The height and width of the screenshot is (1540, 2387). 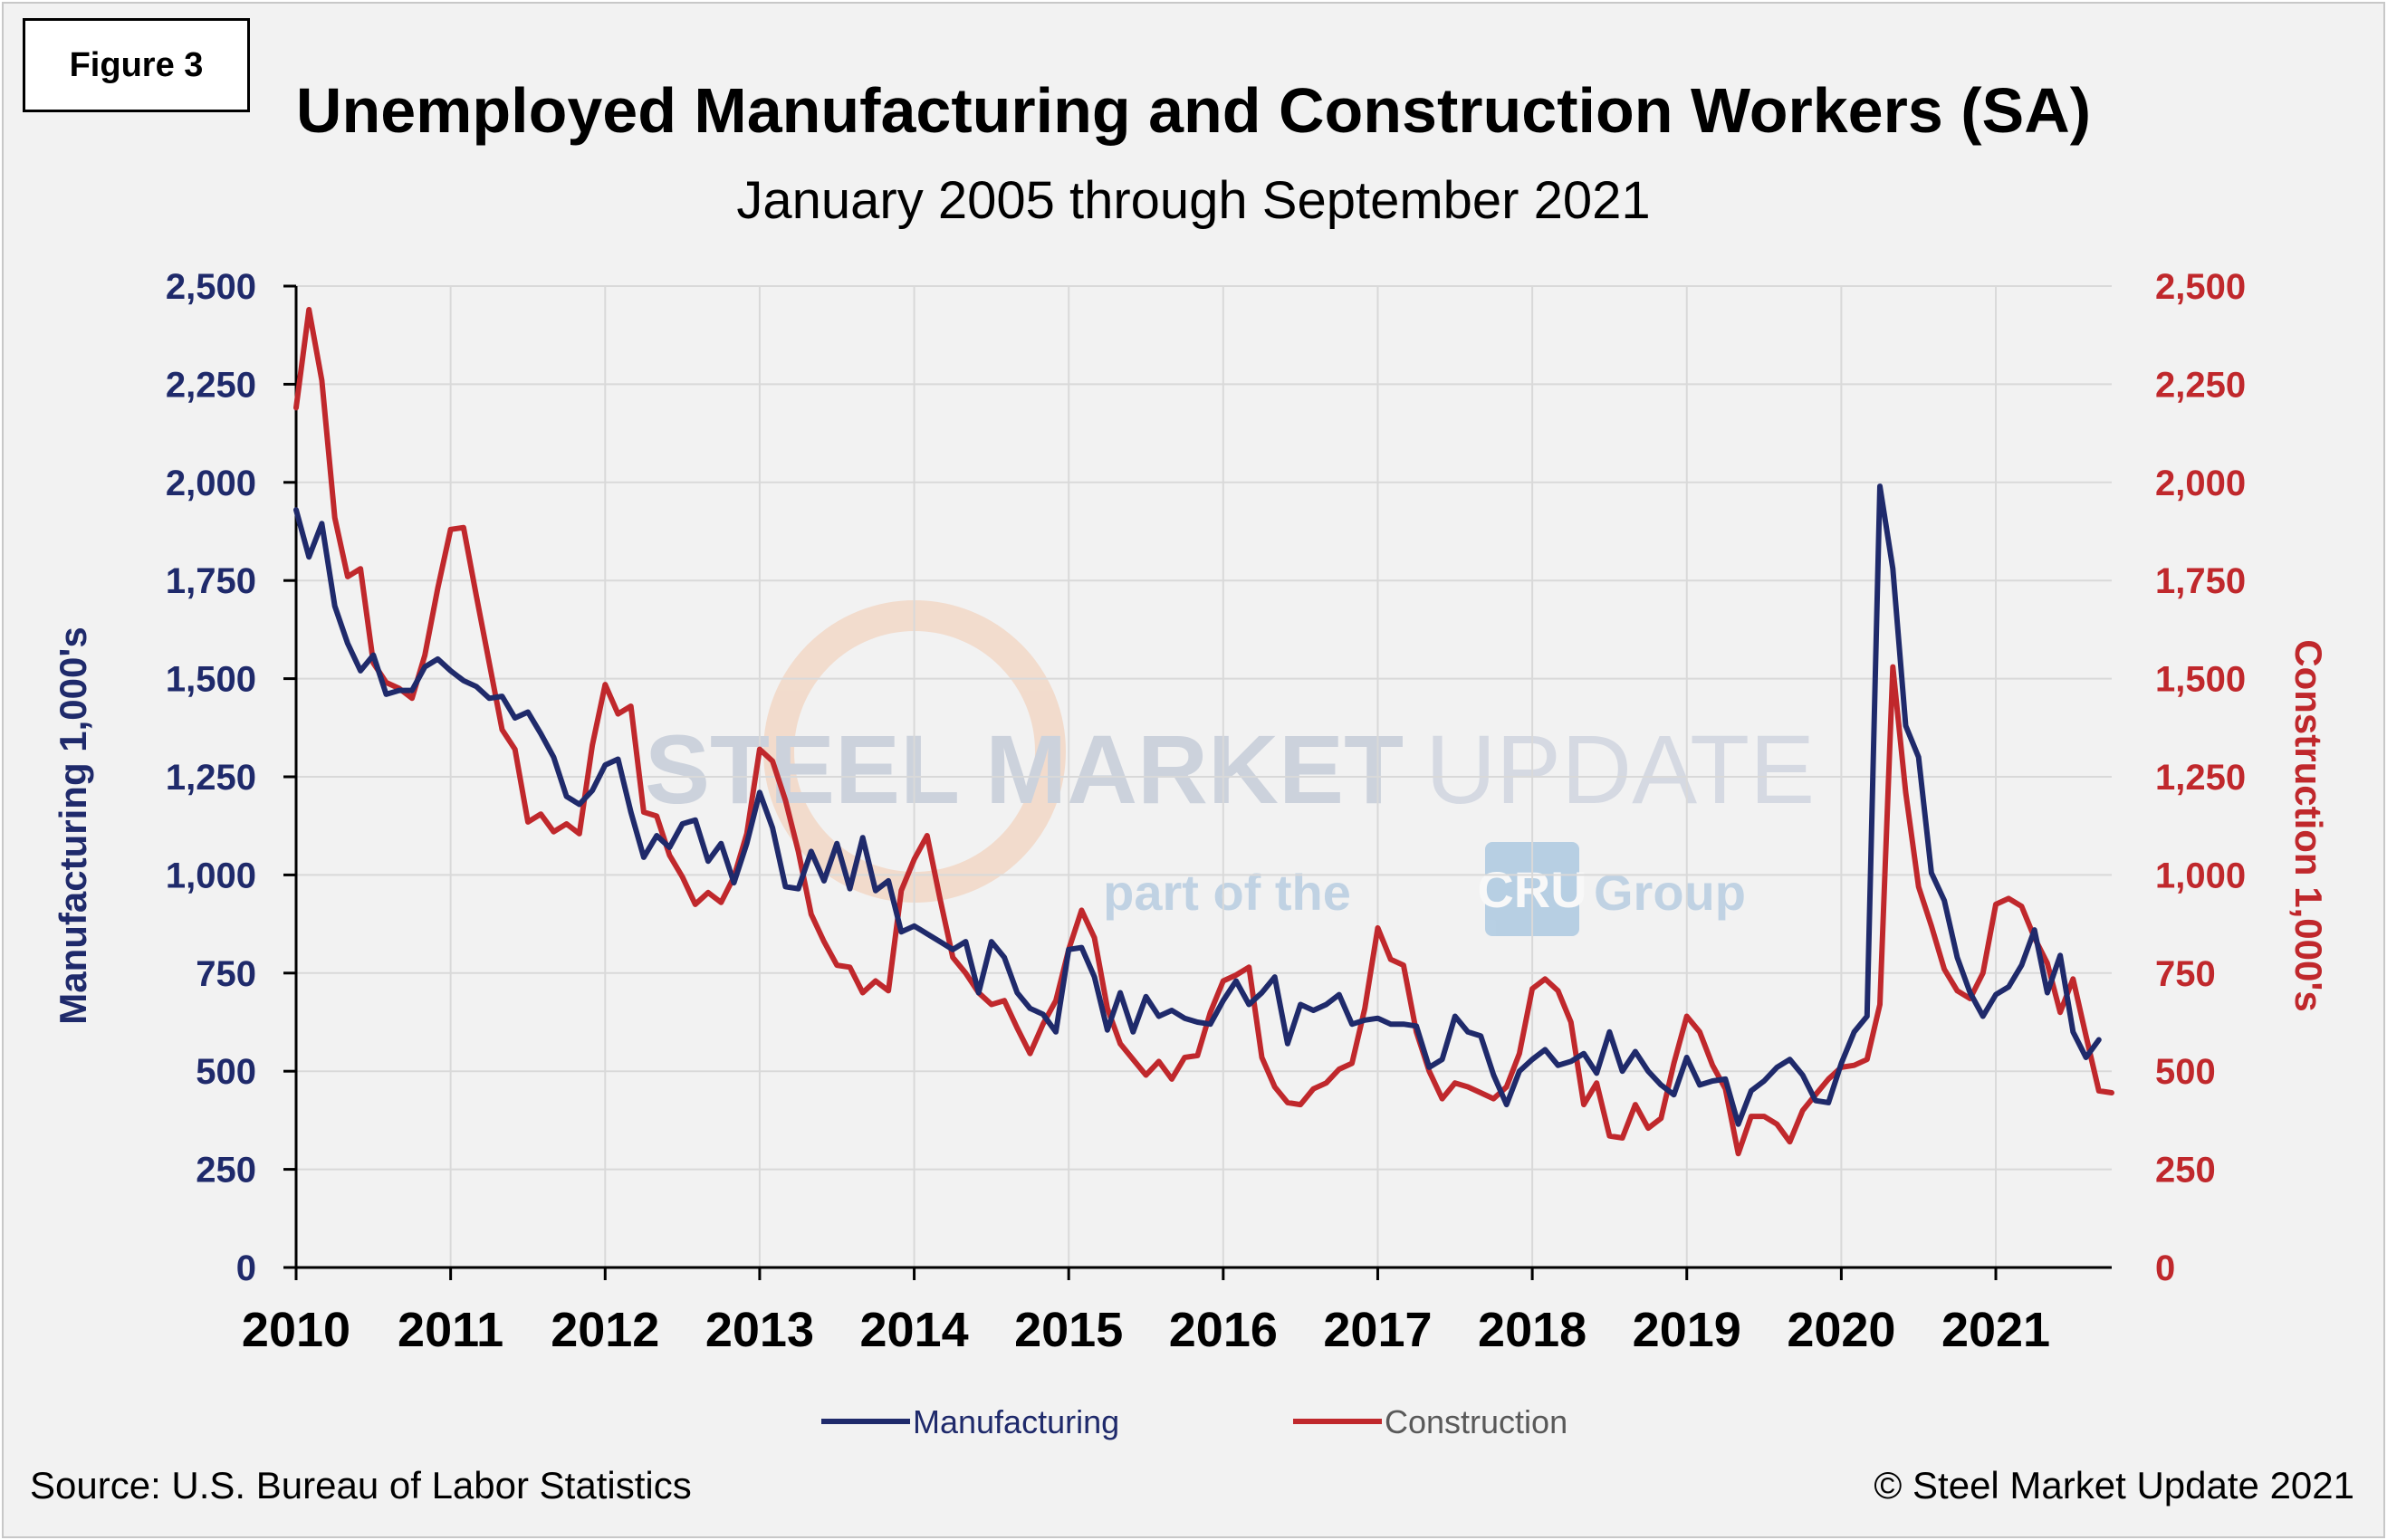 I want to click on right-tick-label: 1,000, so click(x=2201, y=875).